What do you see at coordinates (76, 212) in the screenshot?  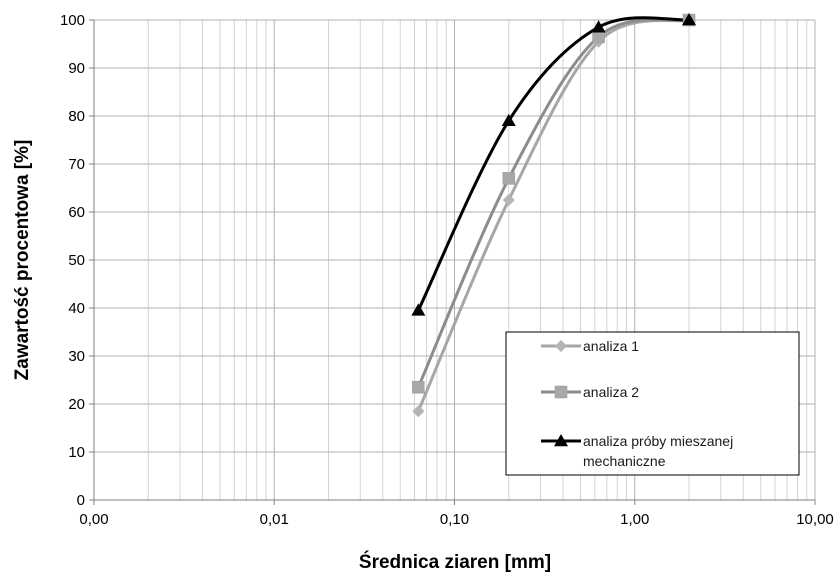 I see `y-tick-label: 60` at bounding box center [76, 212].